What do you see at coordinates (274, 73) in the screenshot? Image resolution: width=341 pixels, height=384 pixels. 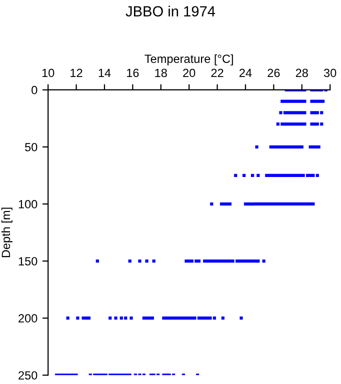 I see `x-tick-label: 26` at bounding box center [274, 73].